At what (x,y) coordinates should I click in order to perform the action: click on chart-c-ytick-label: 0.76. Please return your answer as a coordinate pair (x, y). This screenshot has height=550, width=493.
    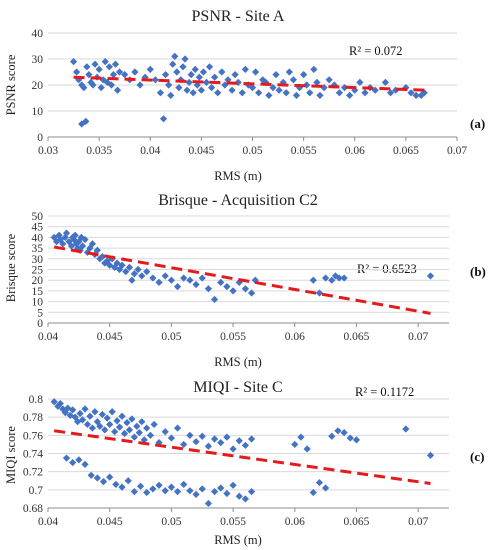
    Looking at the image, I should click on (33, 436).